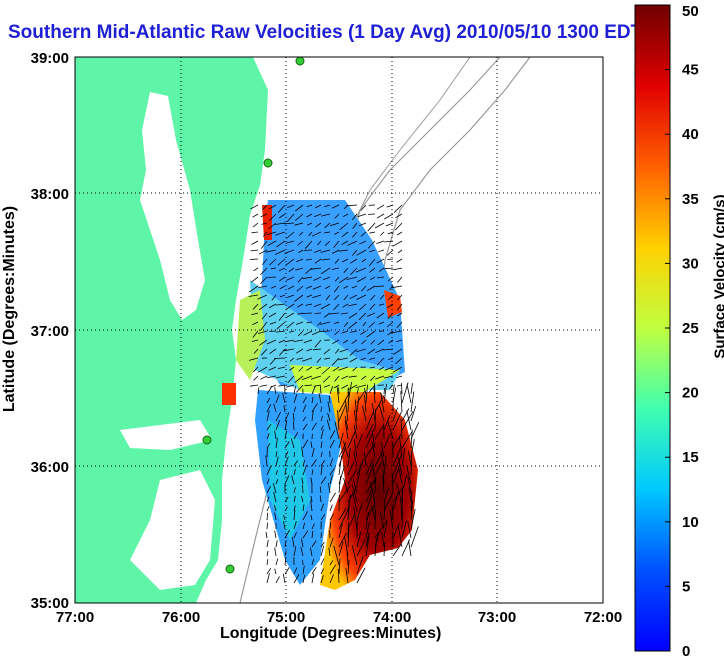  Describe the element at coordinates (172, 530) in the screenshot. I see `pamlico-sound` at that location.